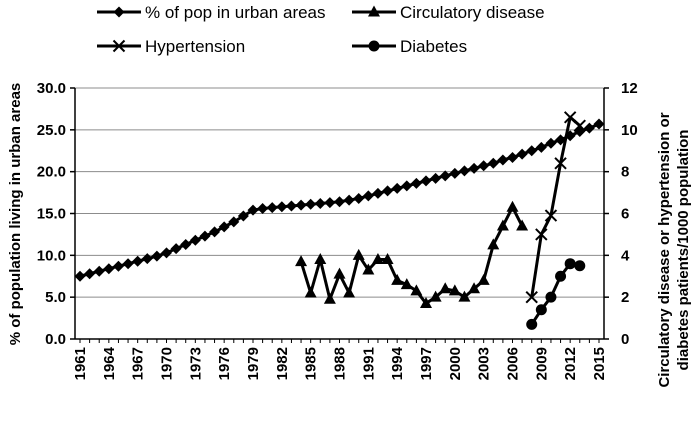 This screenshot has width=700, height=425. I want to click on legend-marker-stroke, so click(119, 46).